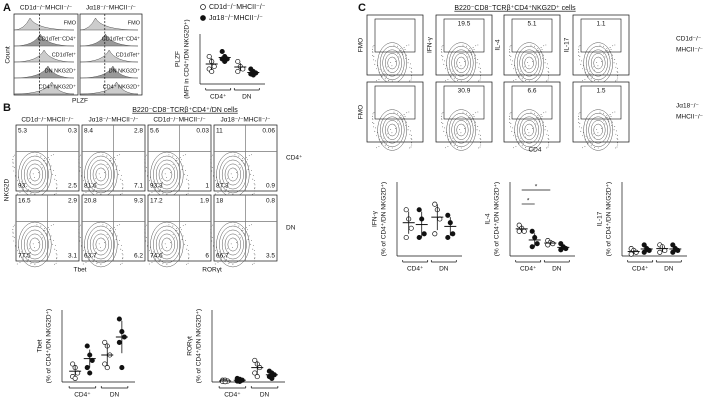 This screenshot has height=410, width=709. Describe the element at coordinates (600, 91) in the screenshot. I see `gate-value: 1.5` at that location.